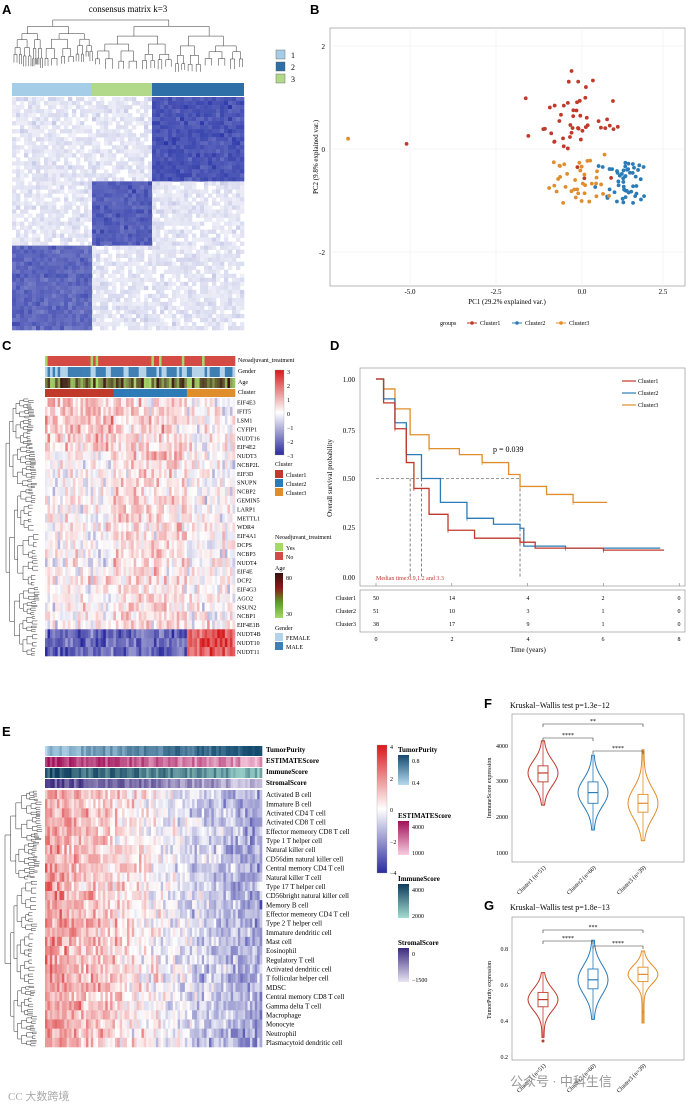 Image resolution: width=693 pixels, height=1115 pixels. Describe the element at coordinates (97, 372) in the screenshot. I see `anno-gender` at that location.